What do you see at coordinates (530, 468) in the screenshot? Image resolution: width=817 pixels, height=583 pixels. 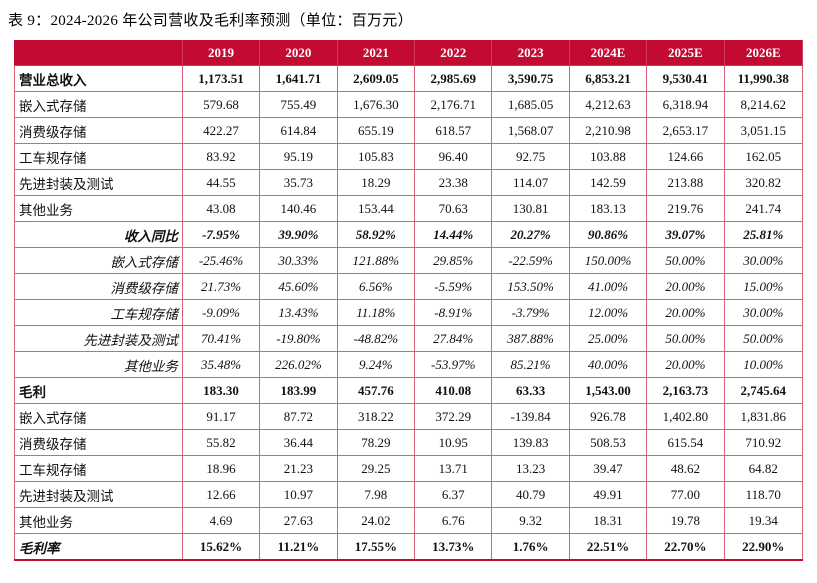 I see `cell-value: 13.23` at bounding box center [530, 468].